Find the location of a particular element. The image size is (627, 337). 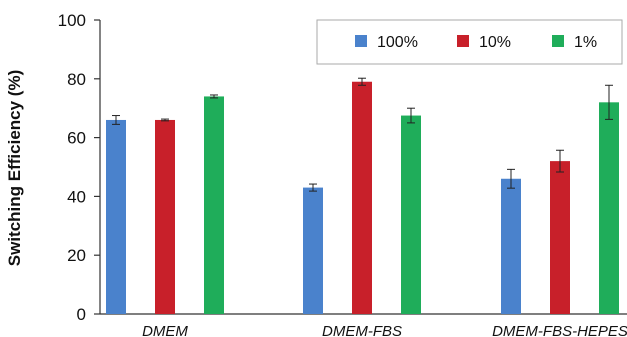

legend: 100% 10% 1% is located at coordinates (469, 42).